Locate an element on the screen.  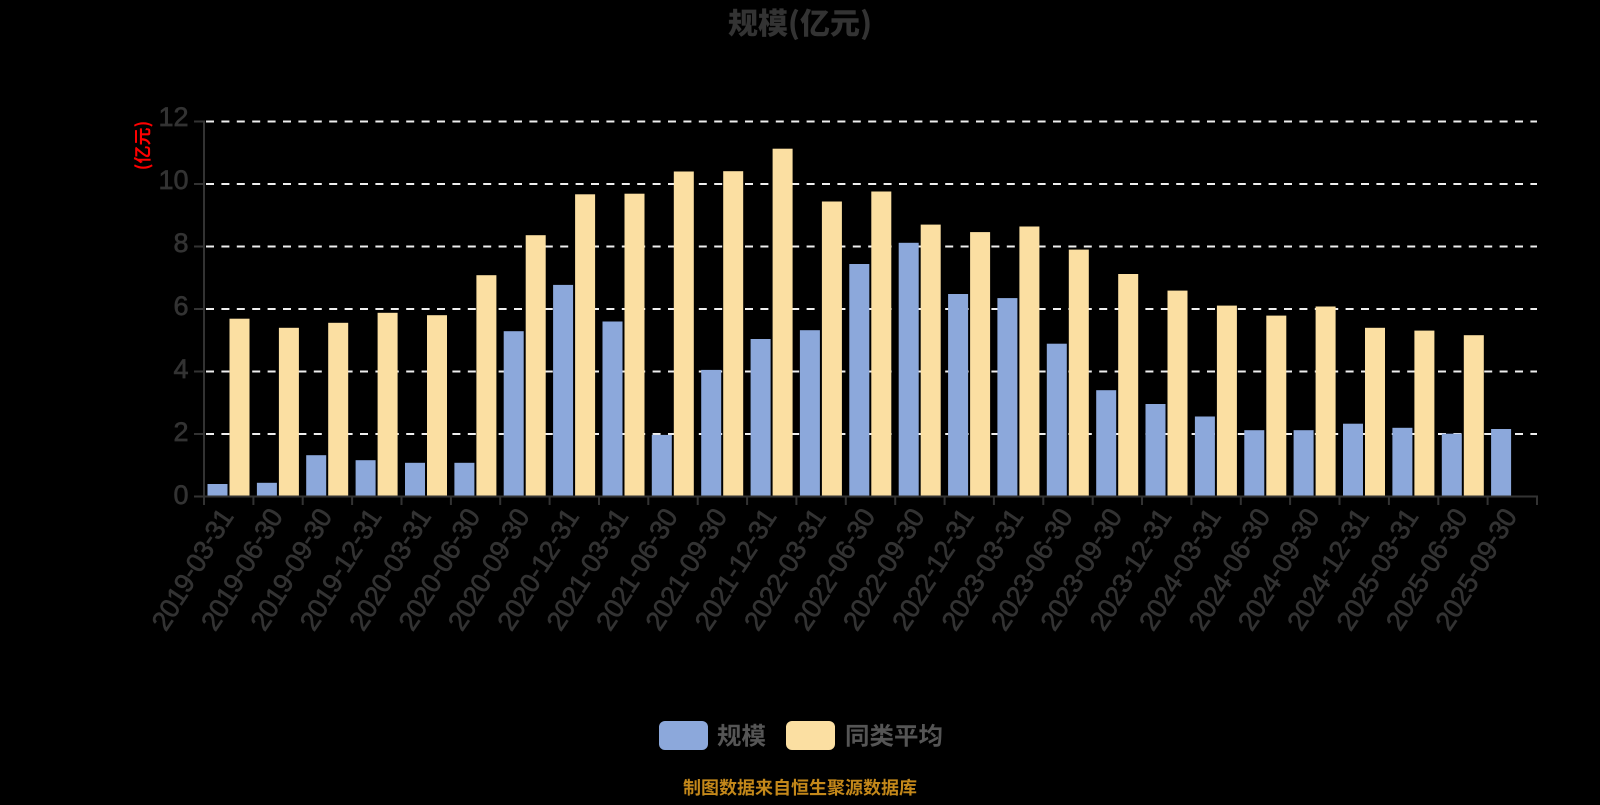
svg-text: 0 is located at coordinates (180, 495).